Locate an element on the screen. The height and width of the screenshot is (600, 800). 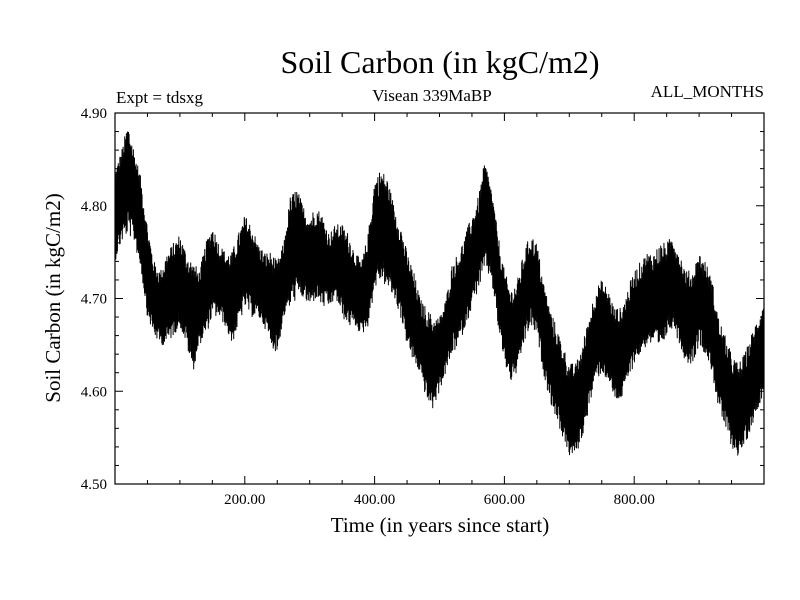
experiment-label: Expt = tdsxg is located at coordinates (160, 97).